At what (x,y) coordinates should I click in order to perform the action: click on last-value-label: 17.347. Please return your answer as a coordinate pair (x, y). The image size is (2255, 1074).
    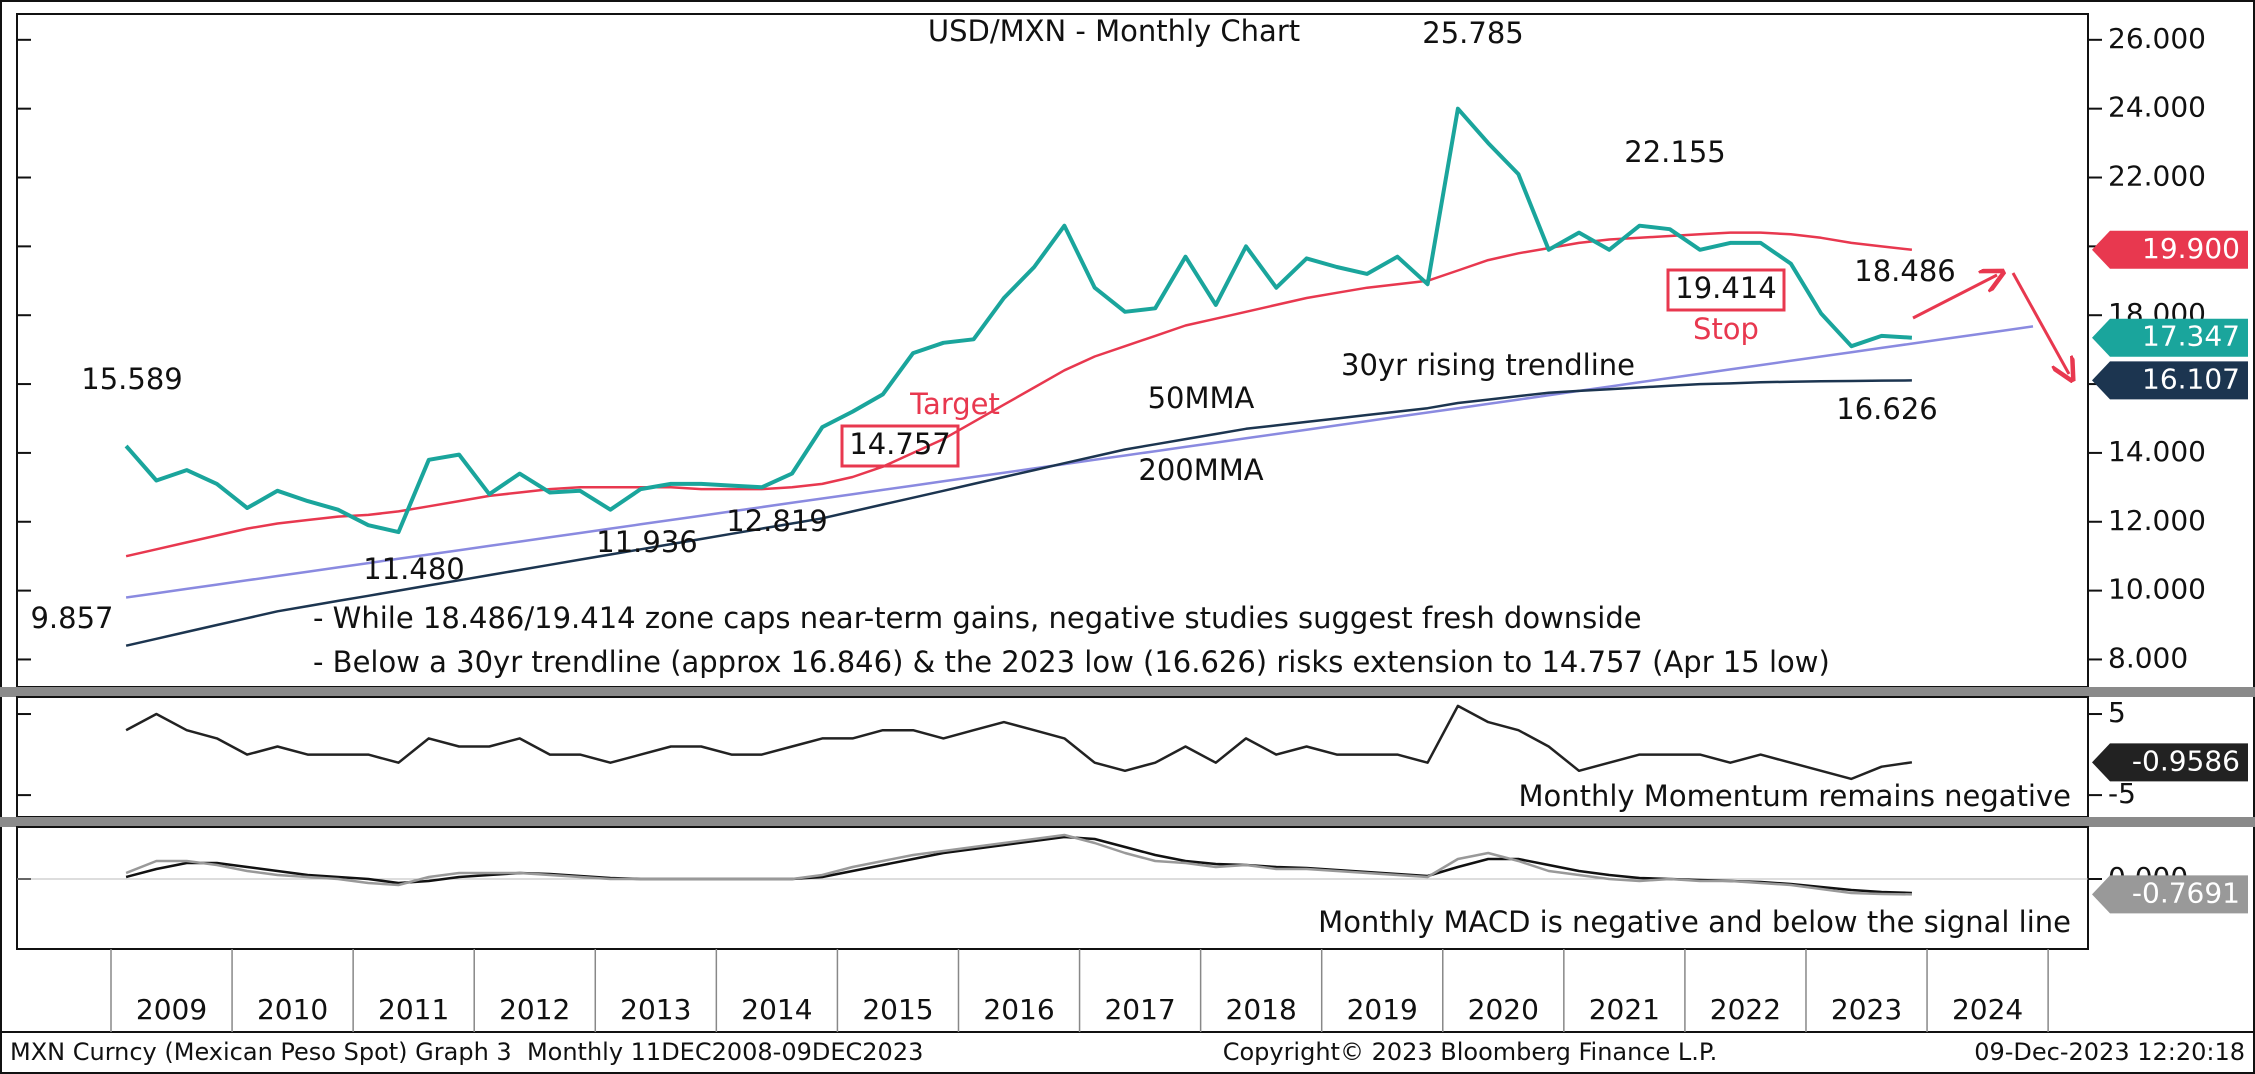
    Looking at the image, I should click on (2191, 336).